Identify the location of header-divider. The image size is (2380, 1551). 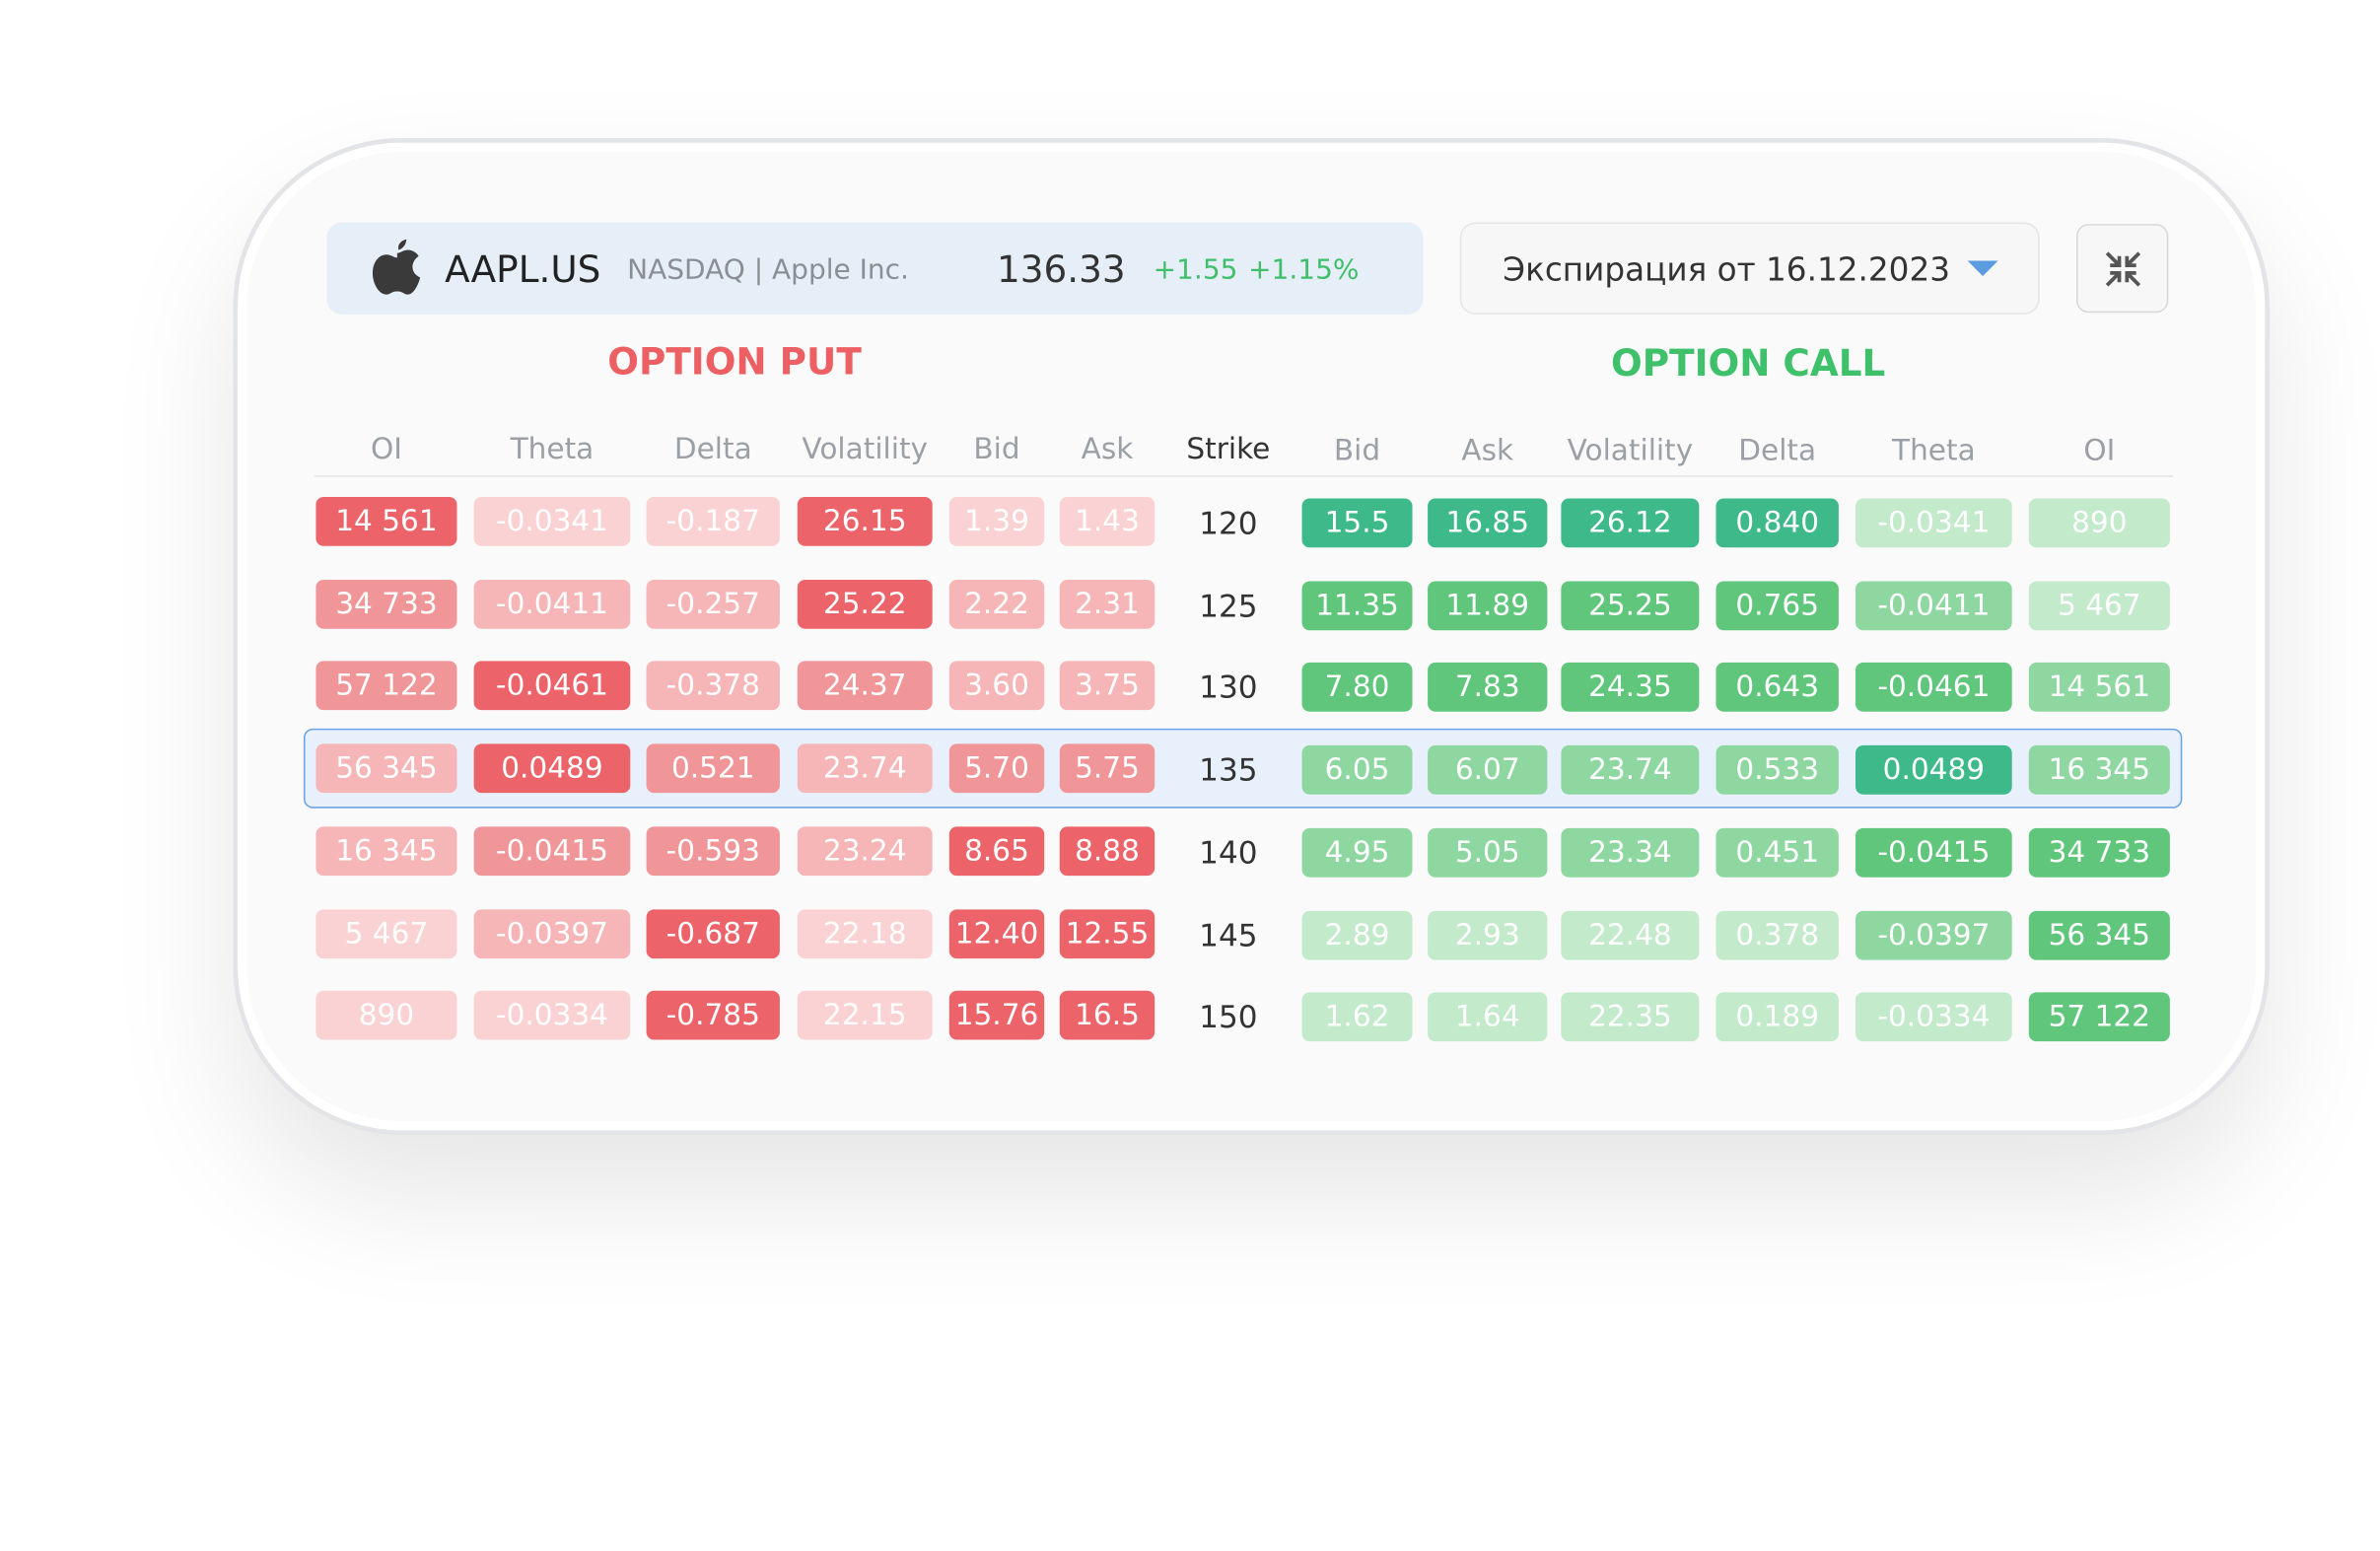
(1244, 476).